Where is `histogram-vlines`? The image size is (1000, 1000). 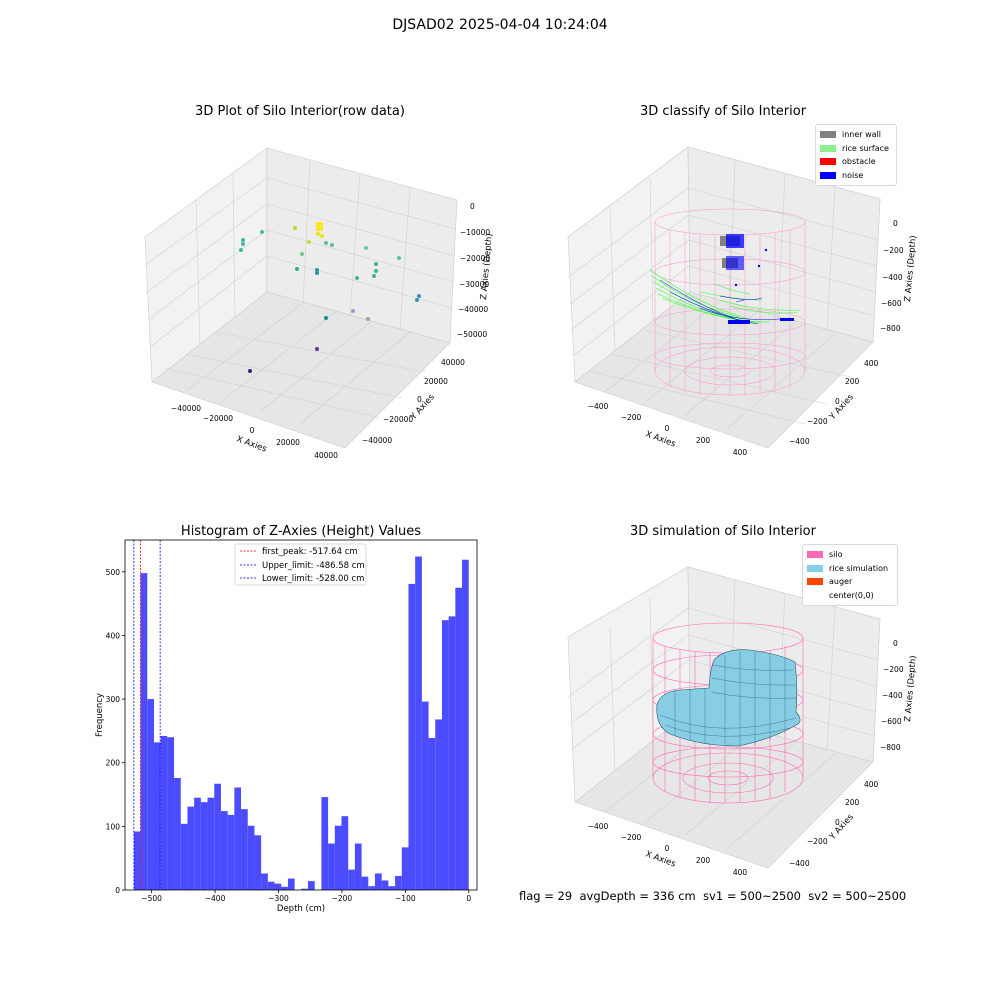
histogram-vlines is located at coordinates (147, 715).